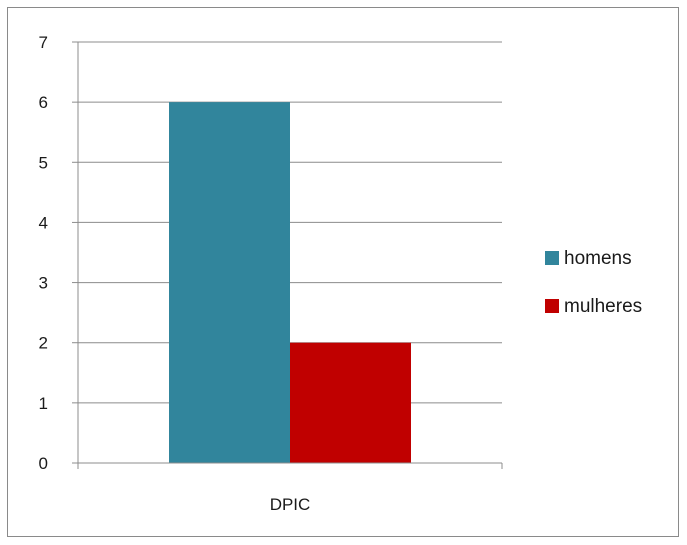  What do you see at coordinates (552, 258) in the screenshot?
I see `legend-swatch-homens` at bounding box center [552, 258].